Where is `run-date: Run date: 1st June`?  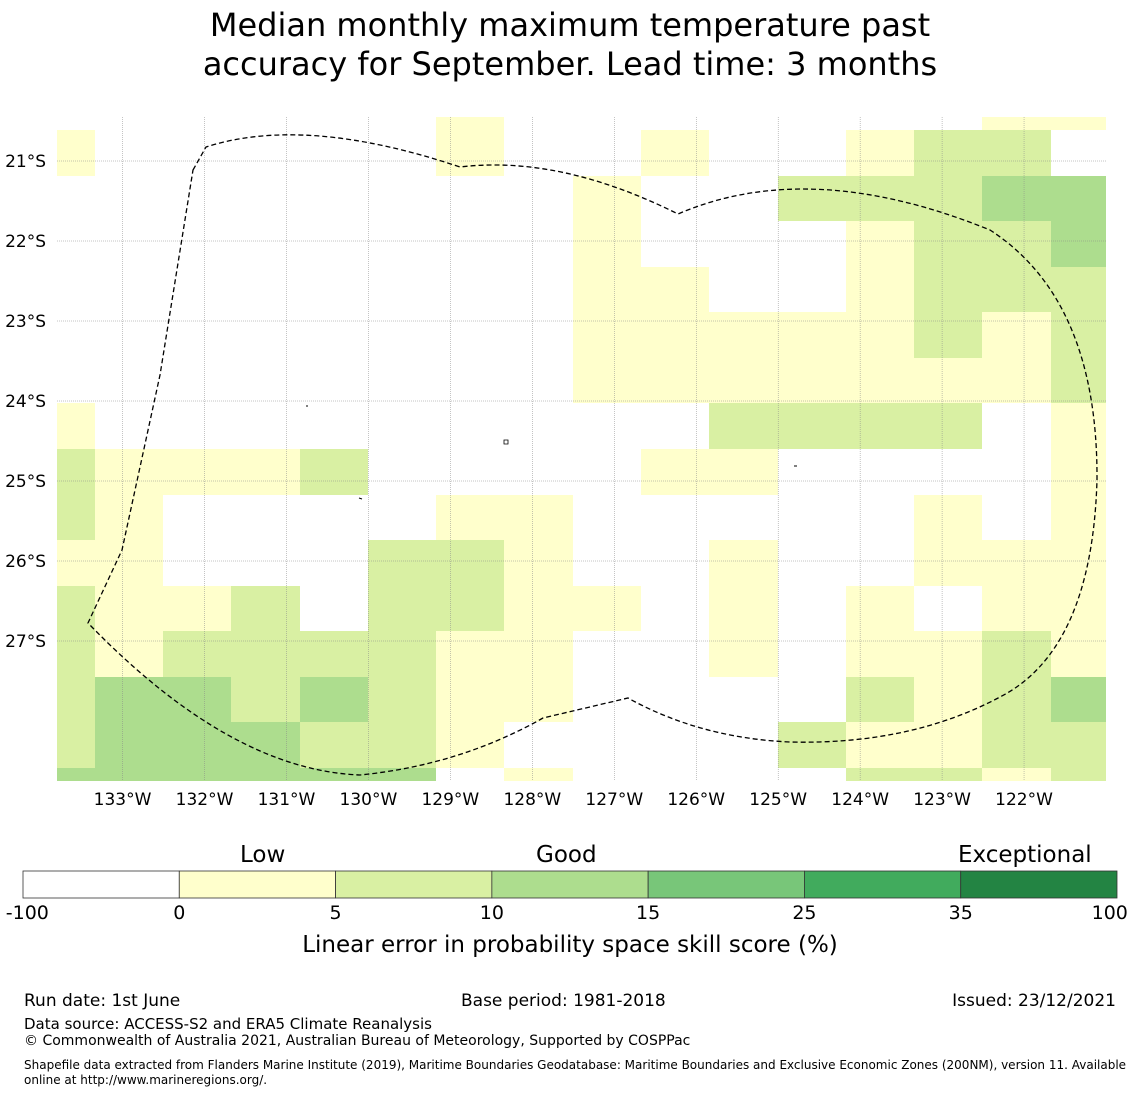
run-date: Run date: 1st June is located at coordinates (102, 1001).